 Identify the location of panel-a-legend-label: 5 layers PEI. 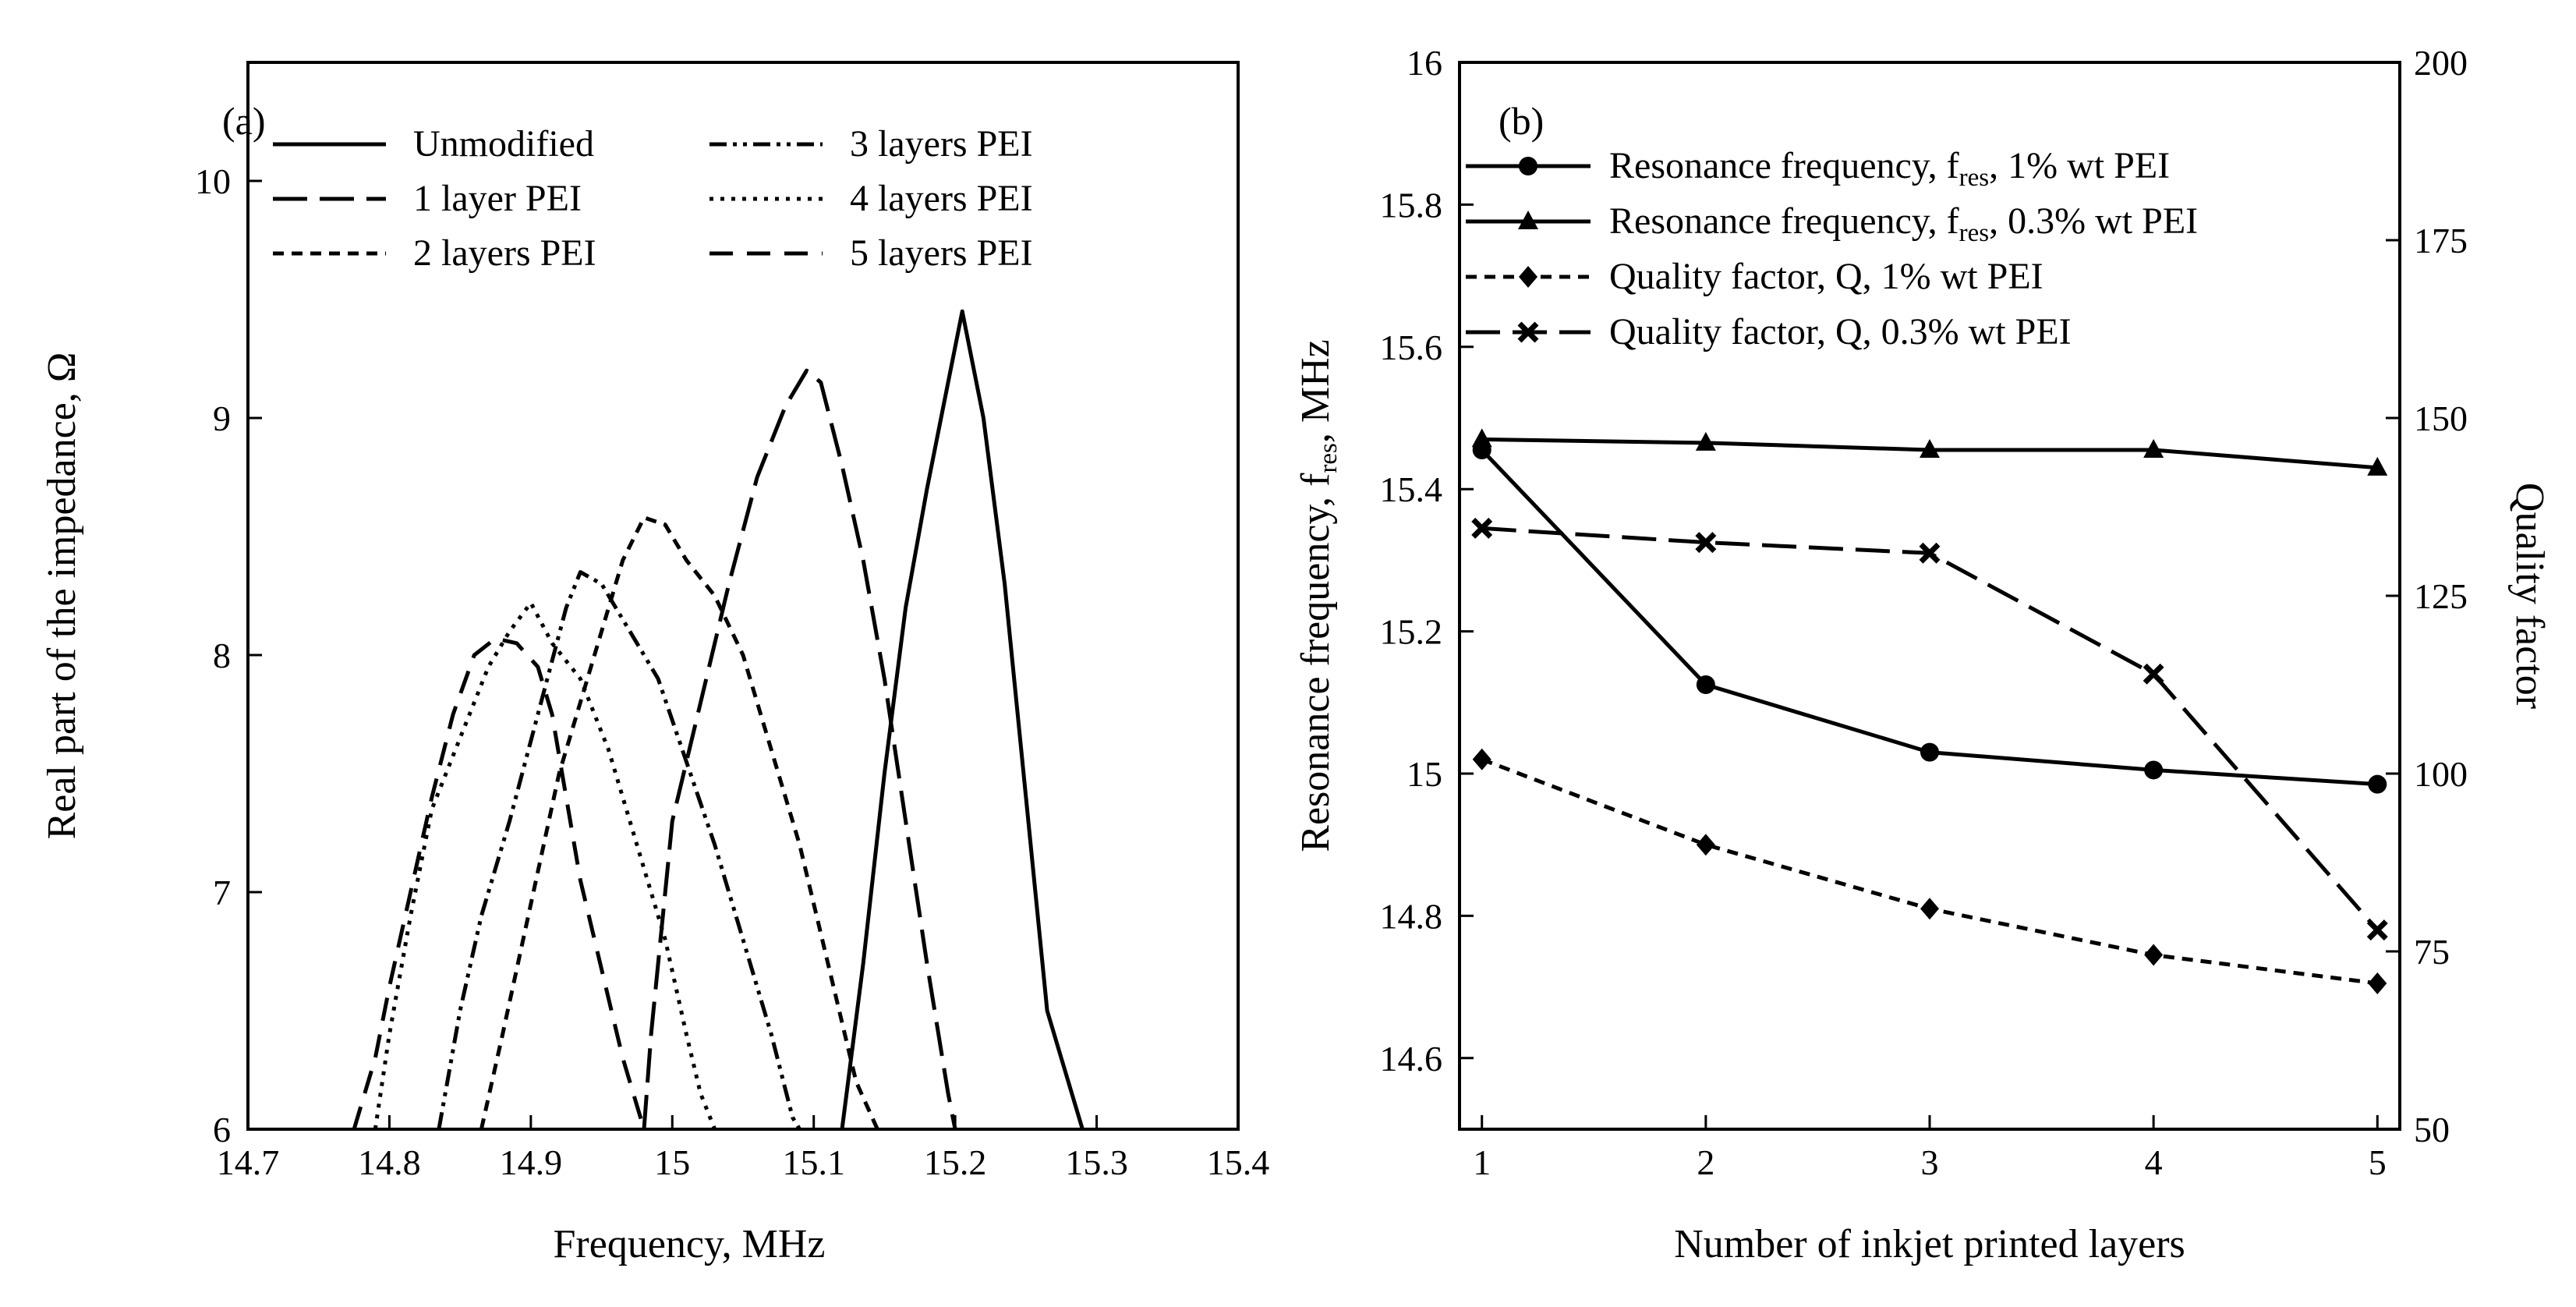
(941, 253).